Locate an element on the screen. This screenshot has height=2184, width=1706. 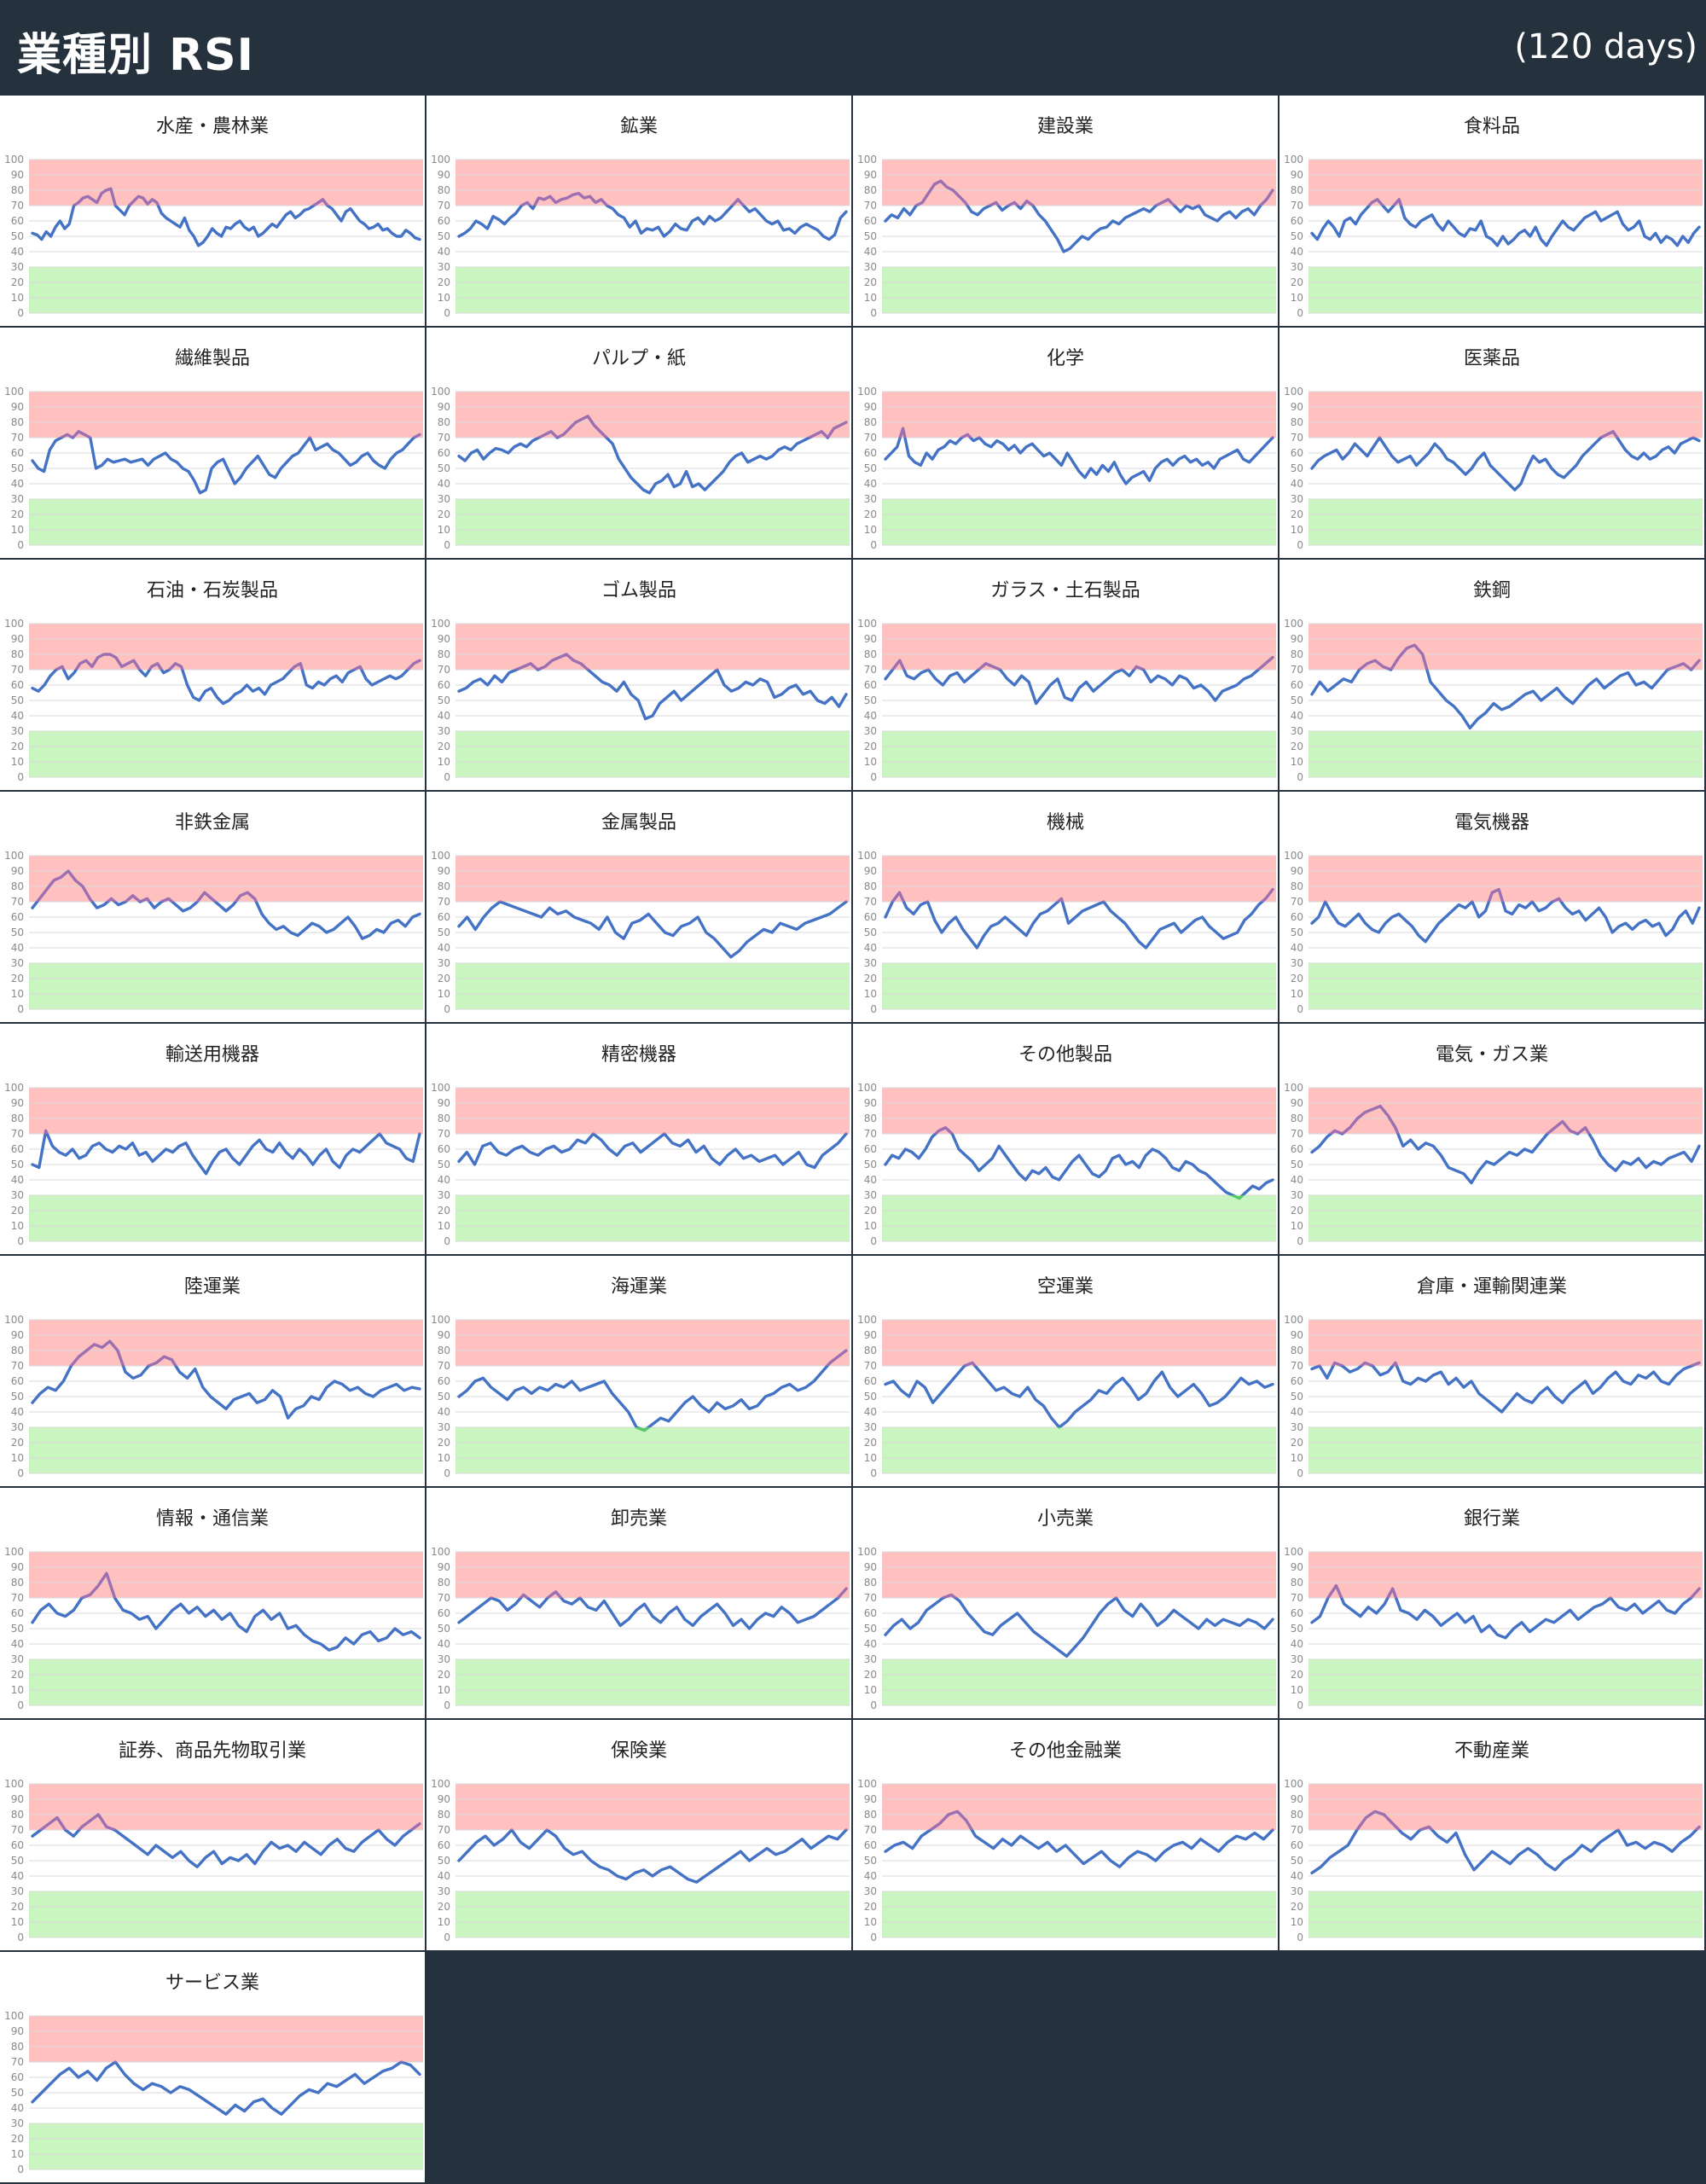
chart-title: 機械 is located at coordinates (1065, 823).